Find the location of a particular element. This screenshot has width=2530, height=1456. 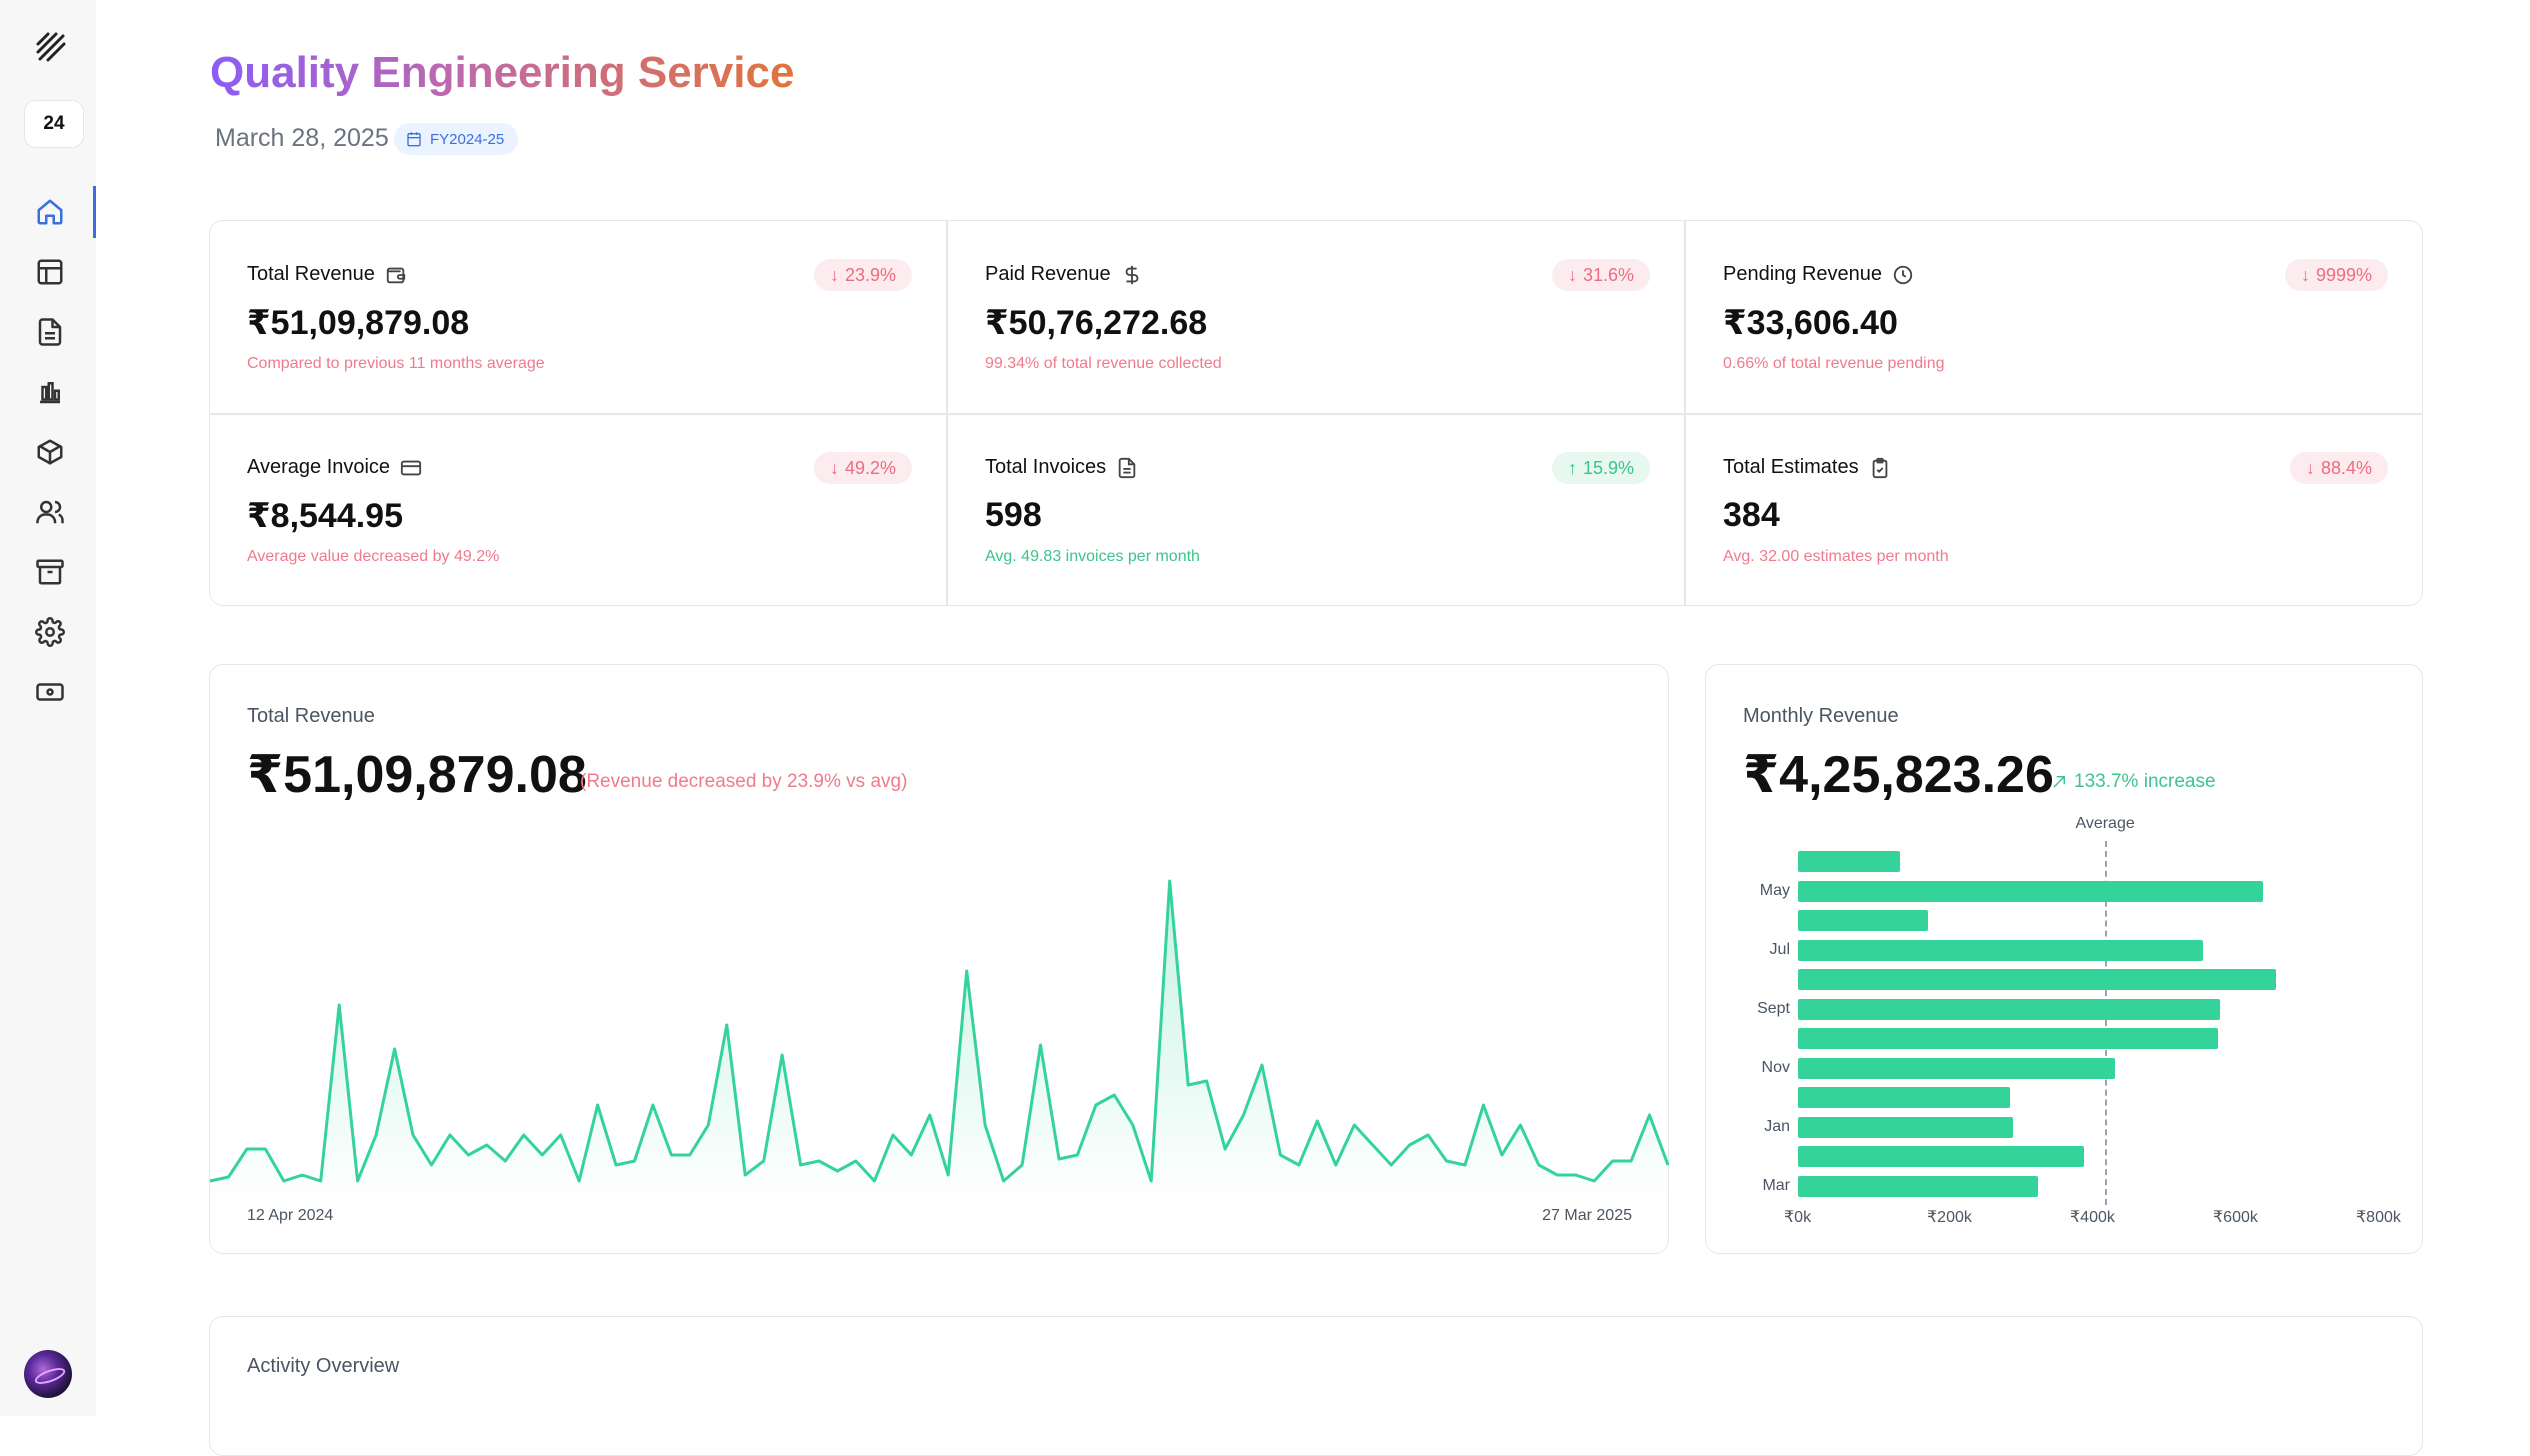

bar-nov is located at coordinates (1957, 1068).